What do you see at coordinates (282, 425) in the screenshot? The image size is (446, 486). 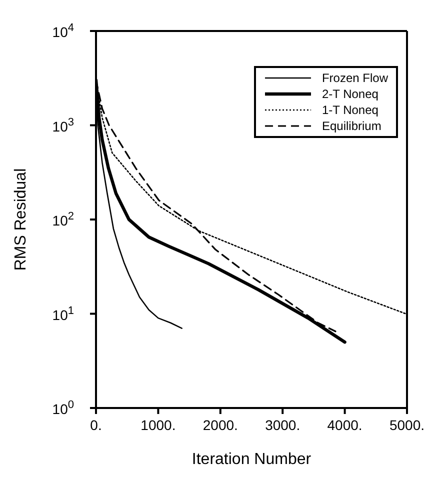 I see `x-tick-label: 3000.` at bounding box center [282, 425].